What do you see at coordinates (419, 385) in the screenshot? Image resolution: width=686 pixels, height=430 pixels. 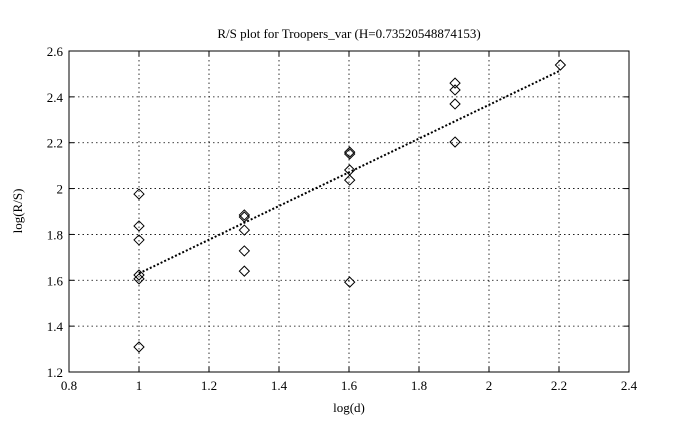 I see `x-tick-label: 1.8` at bounding box center [419, 385].